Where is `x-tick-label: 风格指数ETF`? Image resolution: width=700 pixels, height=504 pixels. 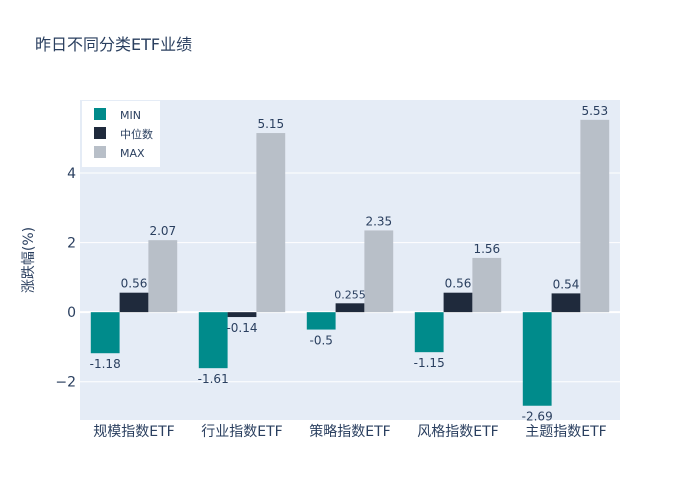 x-tick-label: 风格指数ETF is located at coordinates (457, 432).